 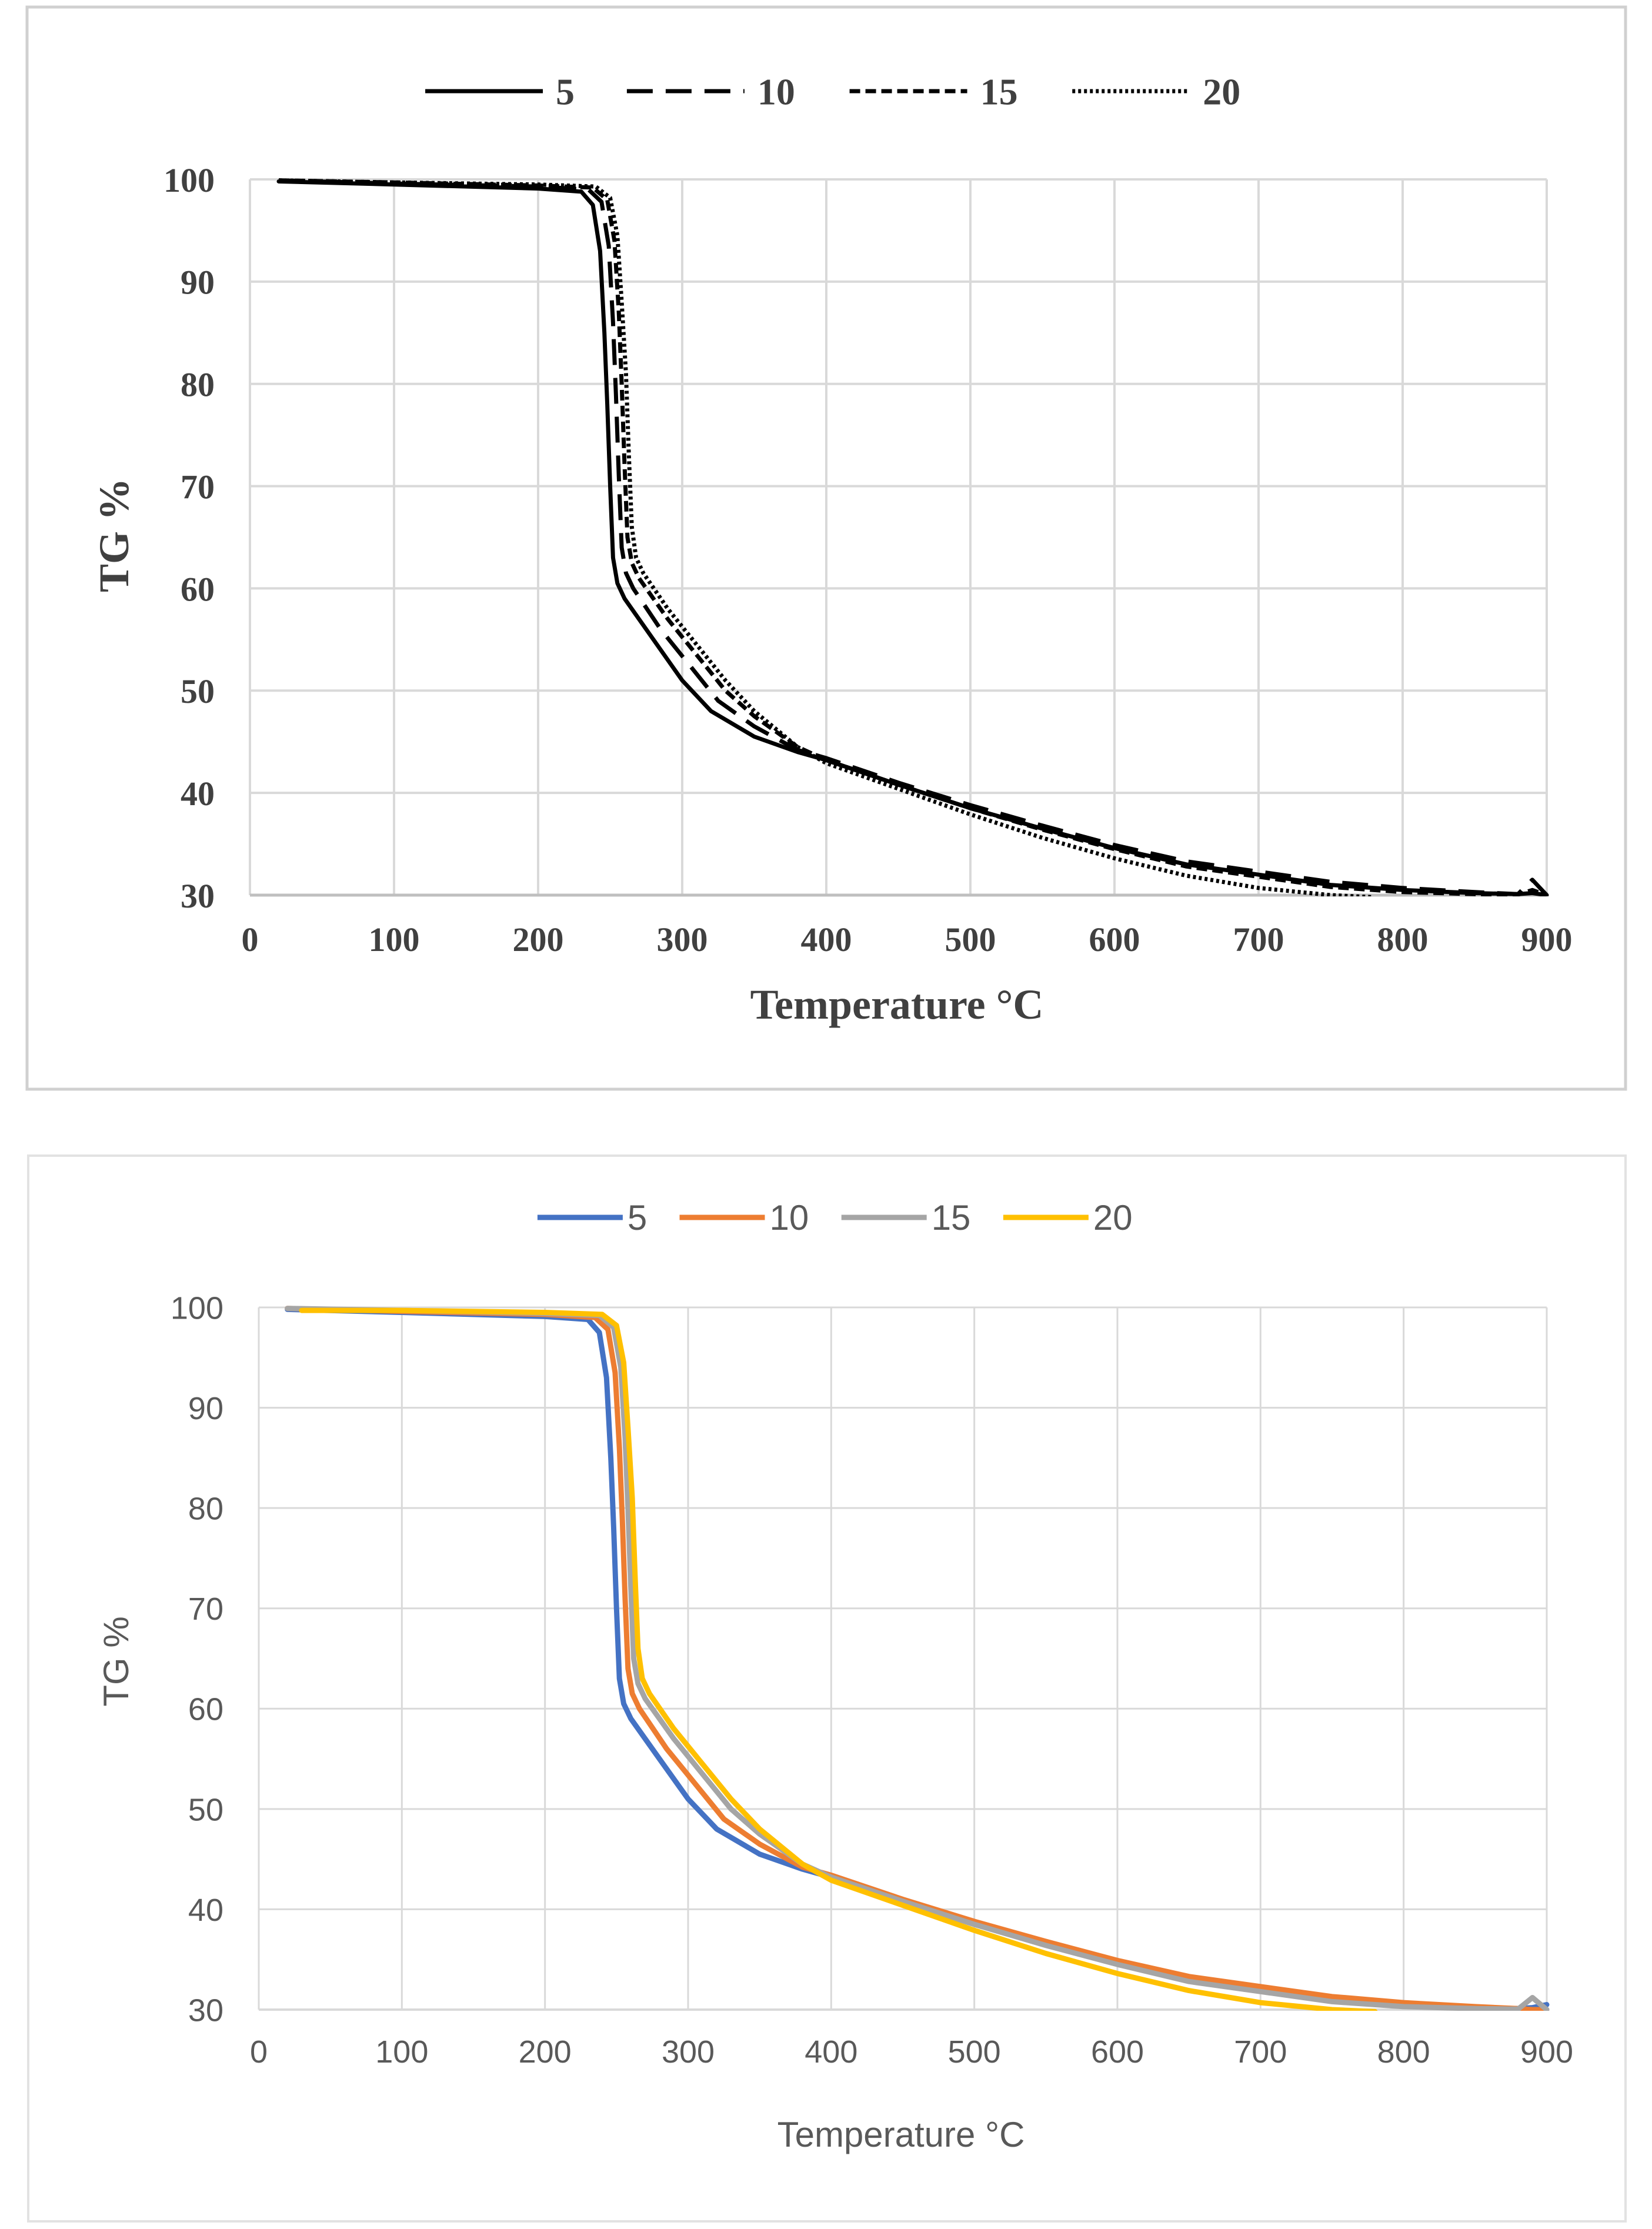 What do you see at coordinates (116, 1661) in the screenshot?
I see `y-axis-title-bottom: TG %` at bounding box center [116, 1661].